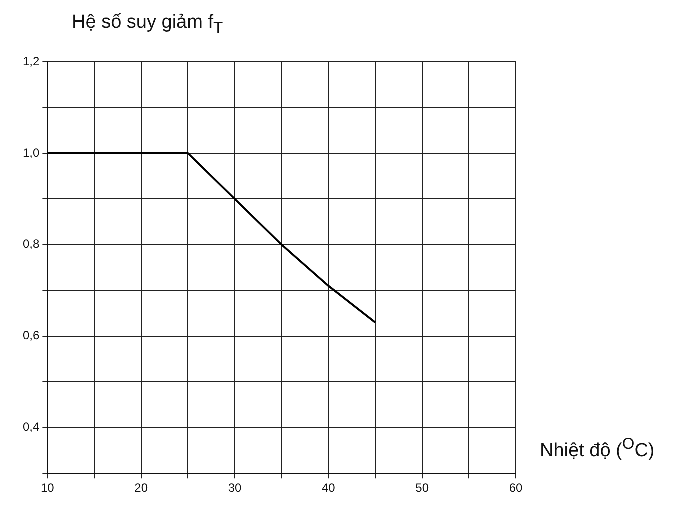 The height and width of the screenshot is (509, 684). What do you see at coordinates (31, 244) in the screenshot?
I see `y-tick-label: 0,8` at bounding box center [31, 244].